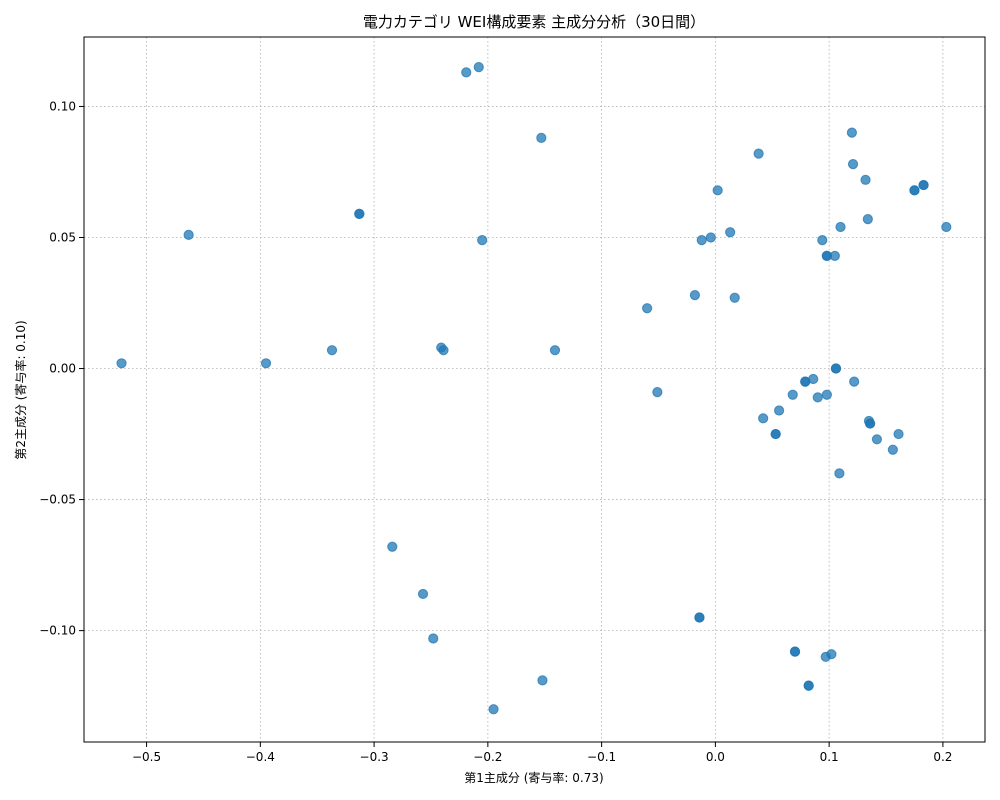 Image resolution: width=1000 pixels, height=800 pixels. Describe the element at coordinates (374, 757) in the screenshot. I see `x-tick-label: −0.3` at that location.